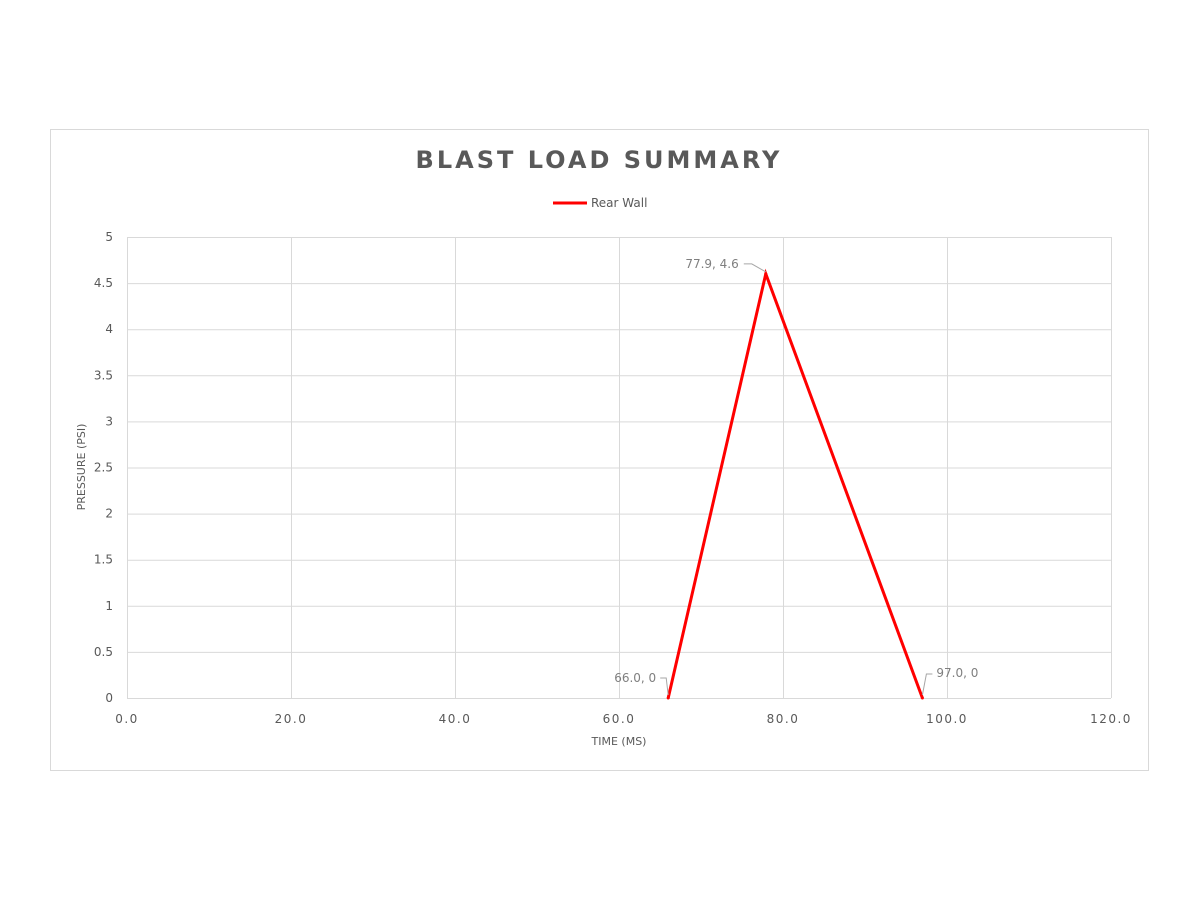  What do you see at coordinates (599, 160) in the screenshot?
I see `chart-title: BLAST LOAD SUMMARY` at bounding box center [599, 160].